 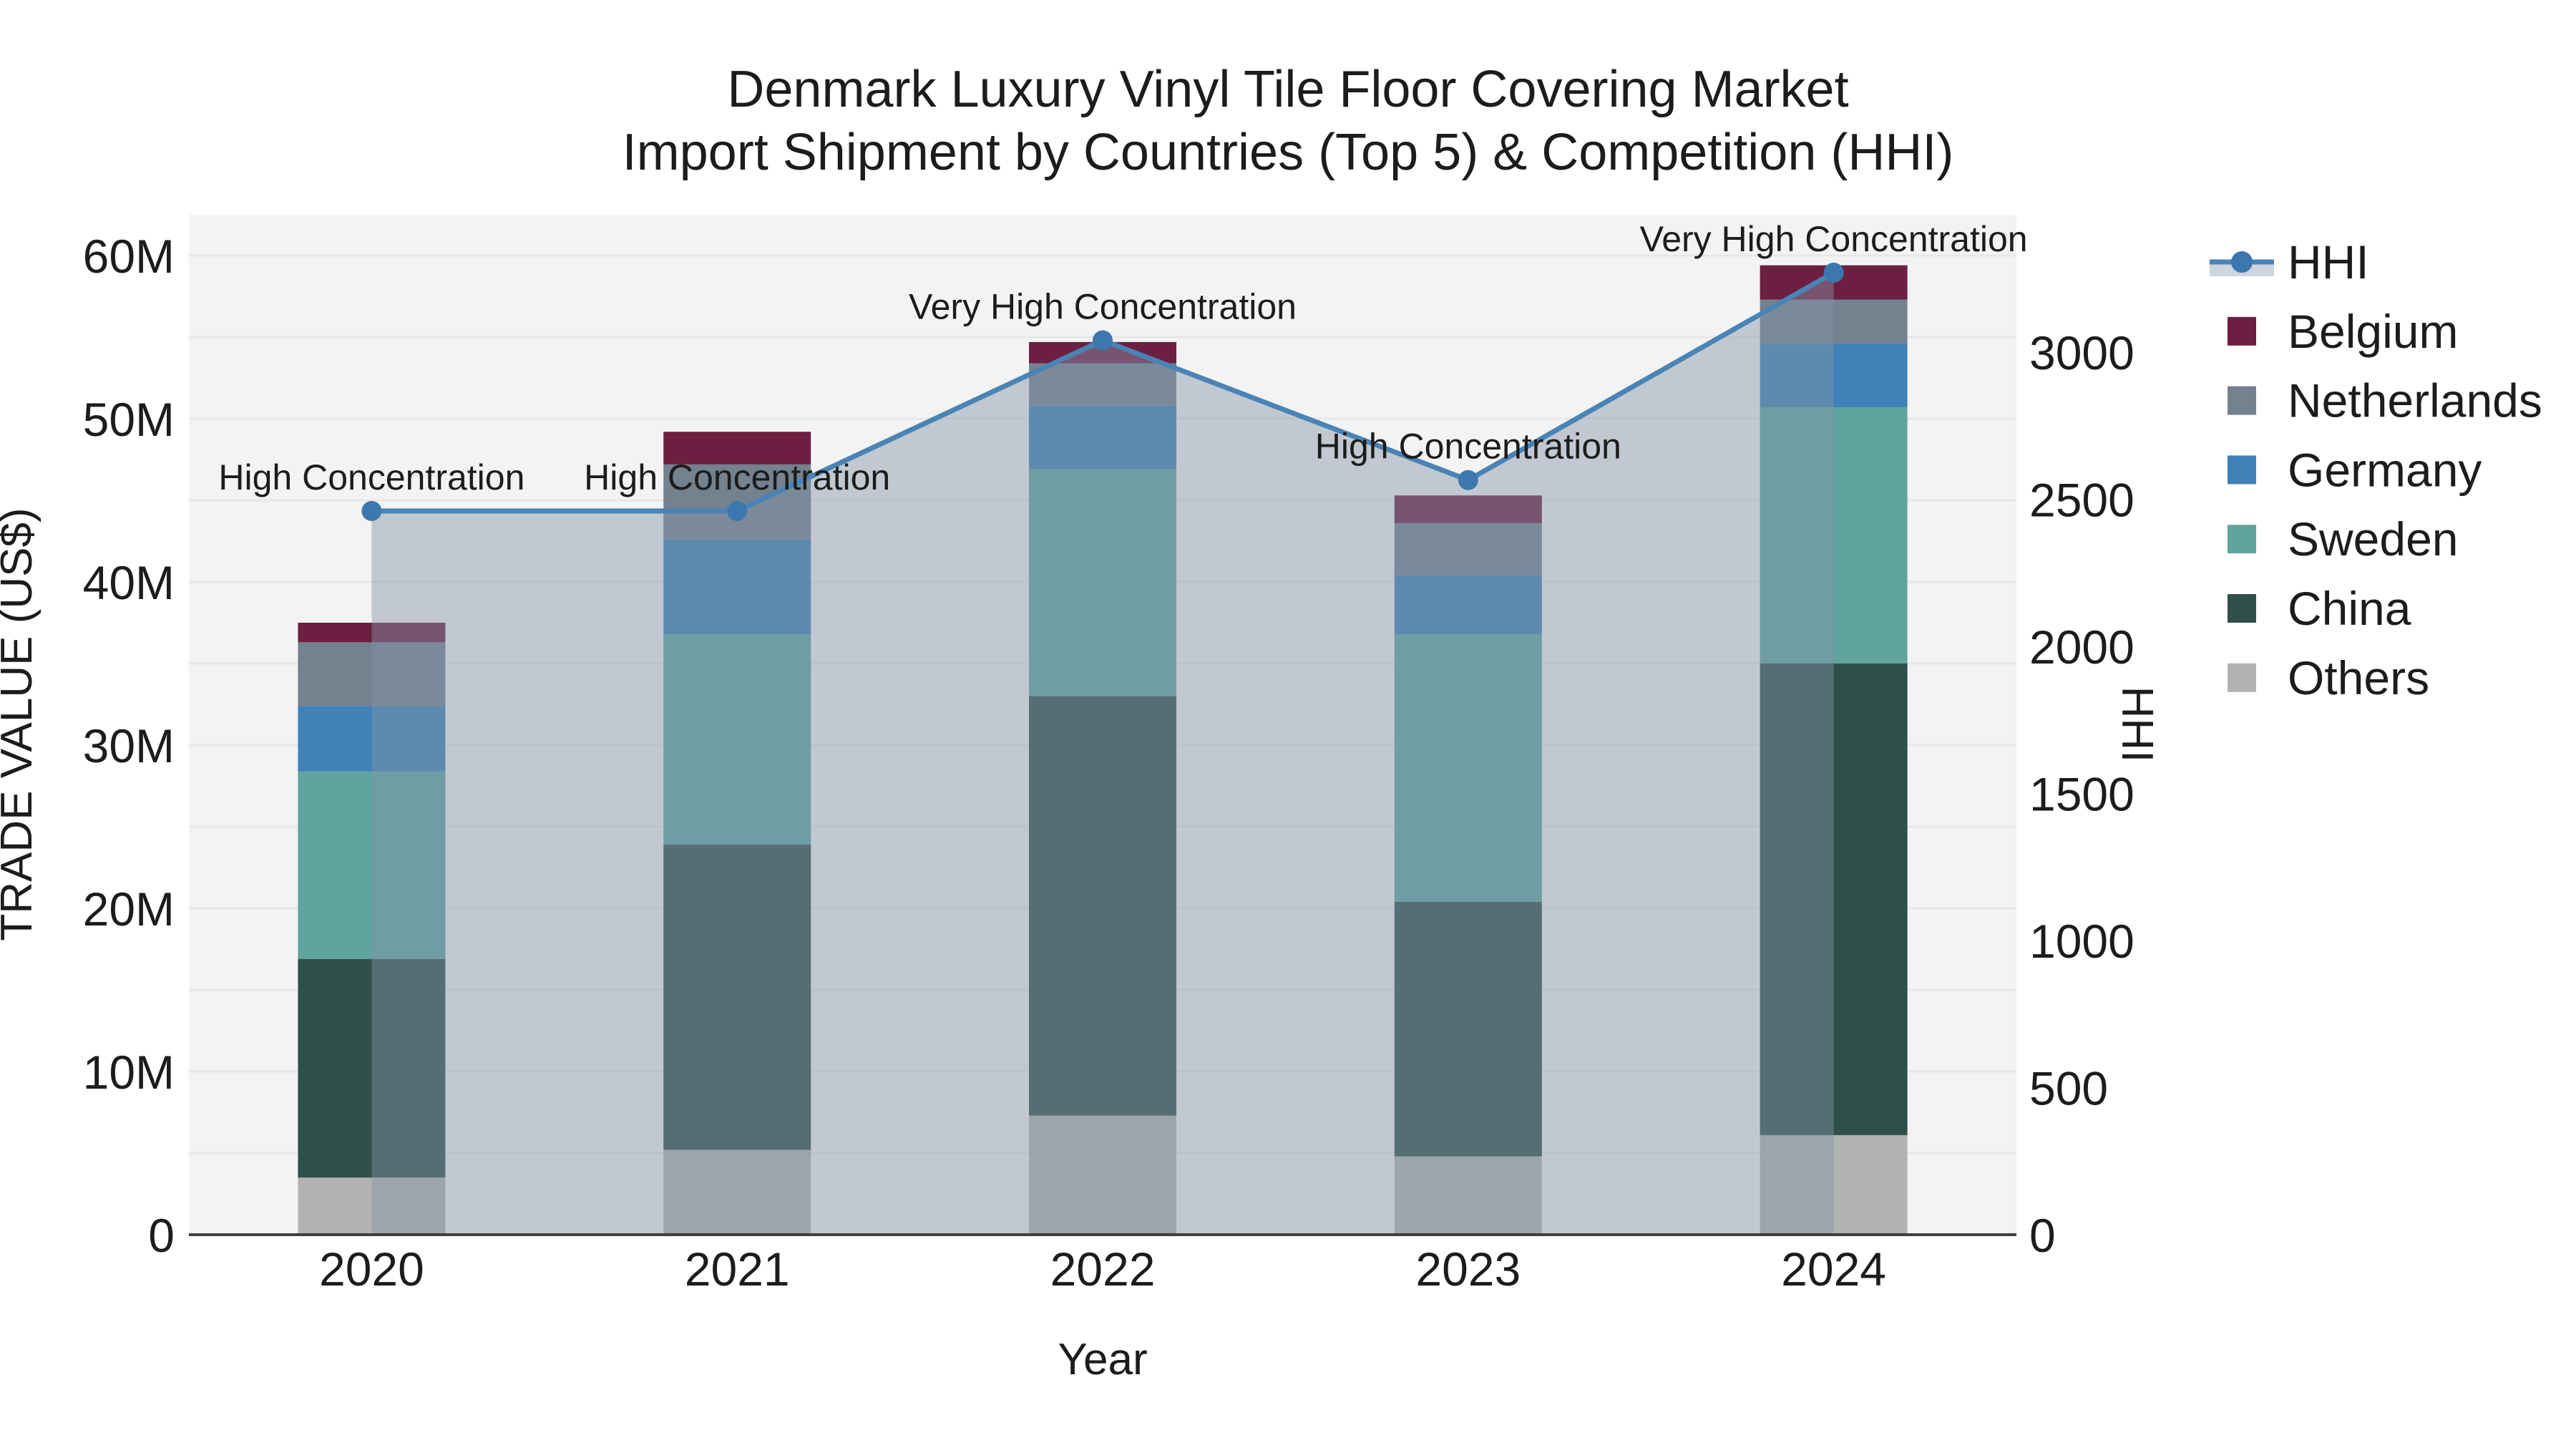 I want to click on y-left-tick-label: 30M, so click(x=129, y=745).